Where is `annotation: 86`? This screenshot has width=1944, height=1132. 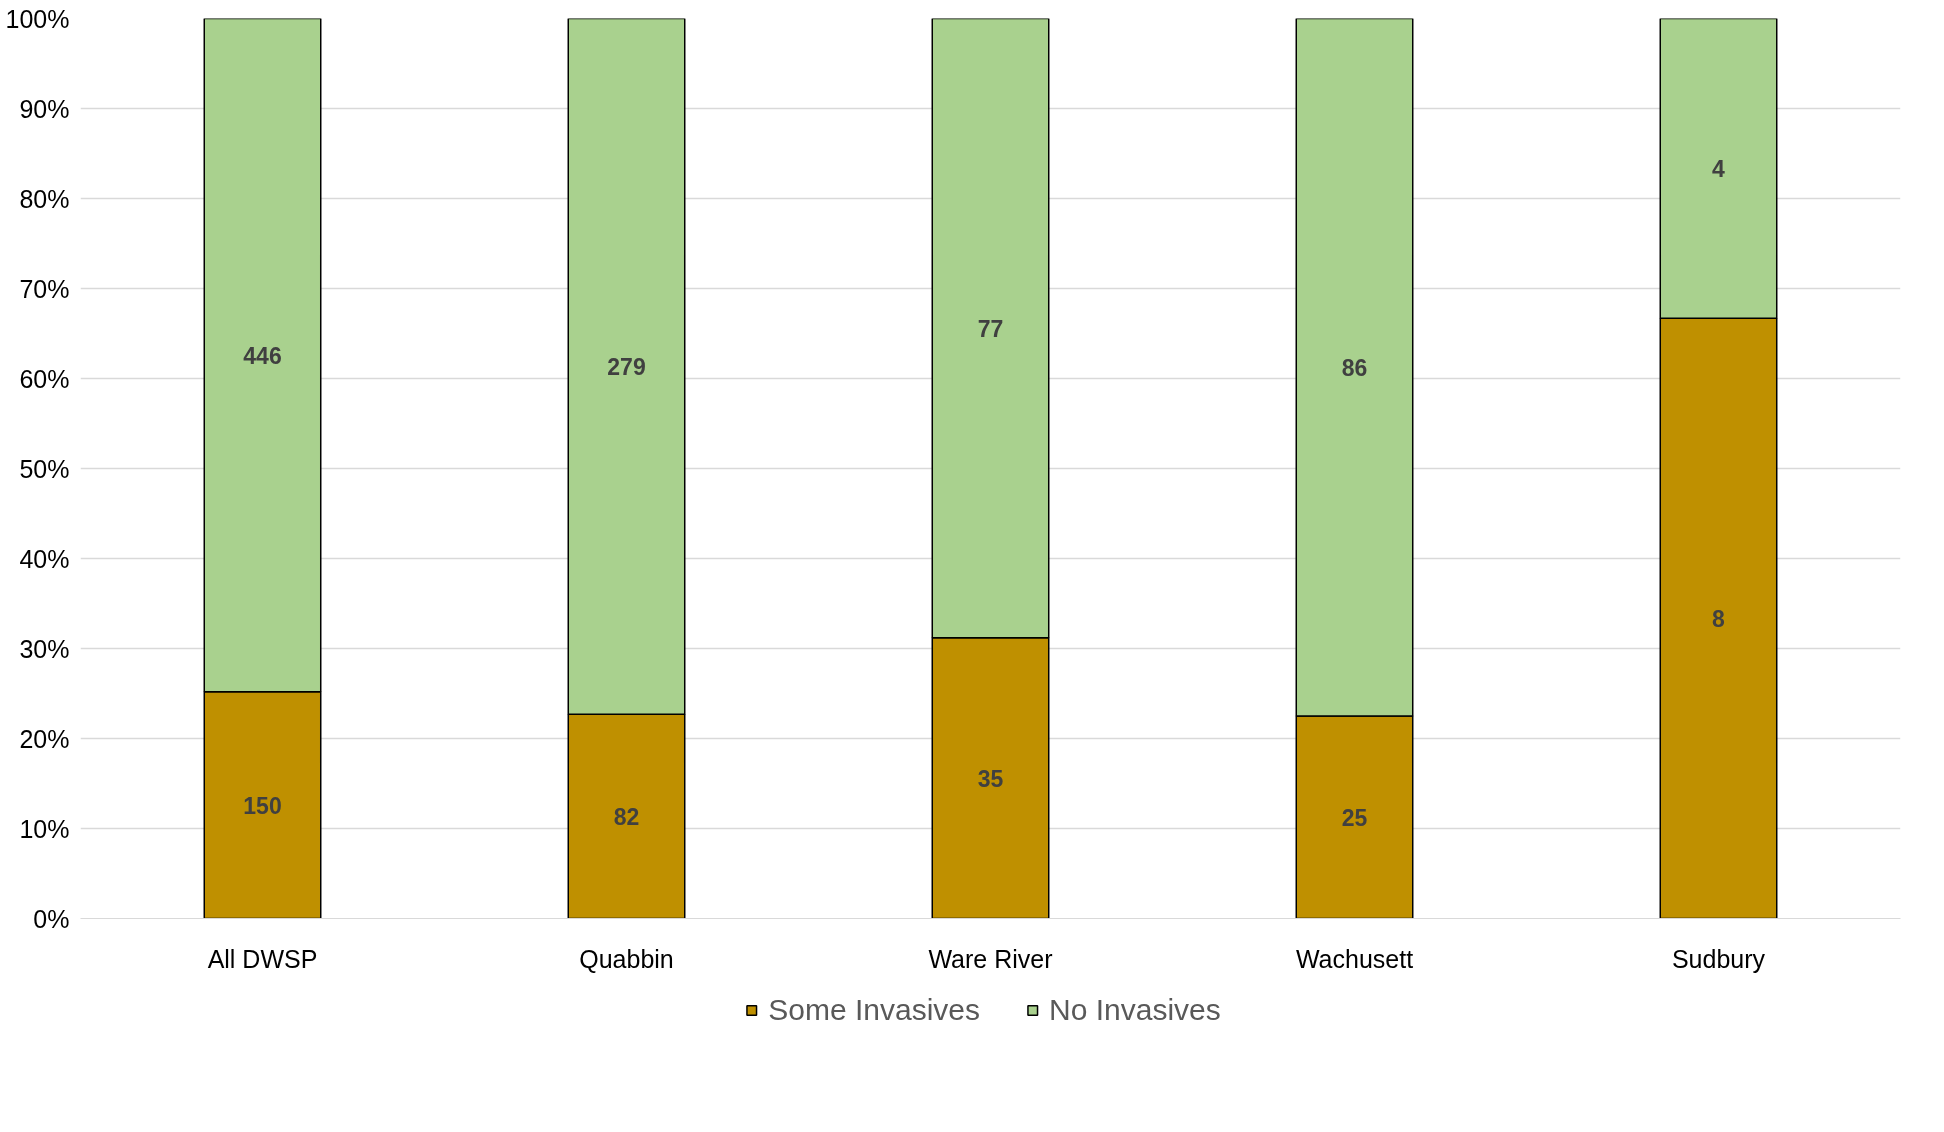
annotation: 86 is located at coordinates (1354, 367).